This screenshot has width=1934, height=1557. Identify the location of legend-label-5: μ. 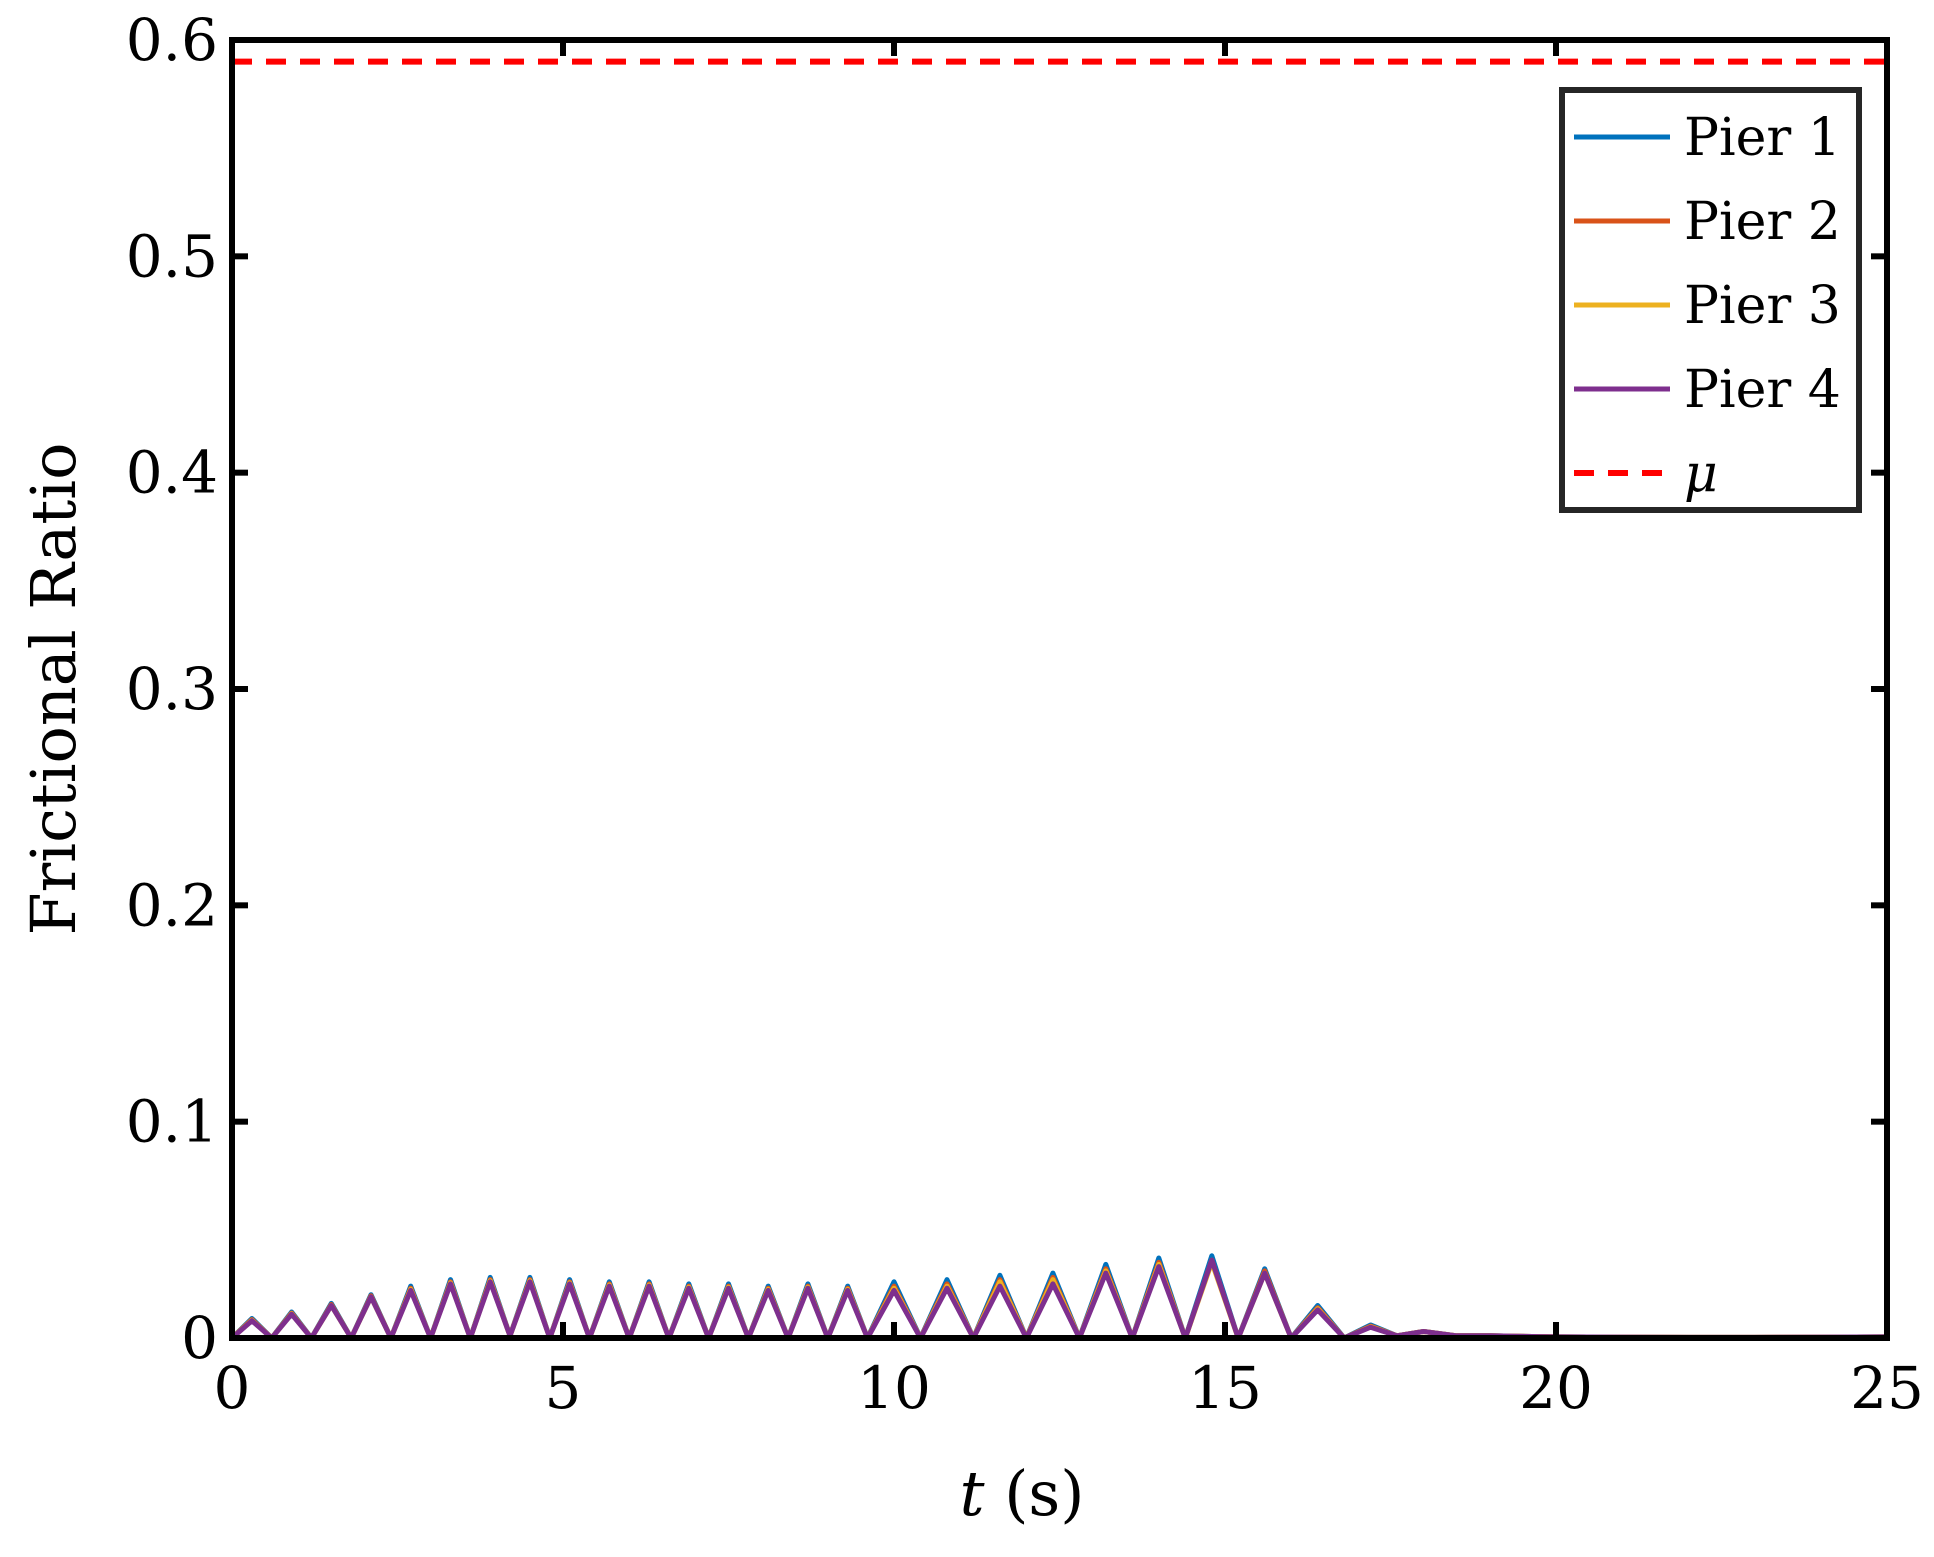
(1701, 474).